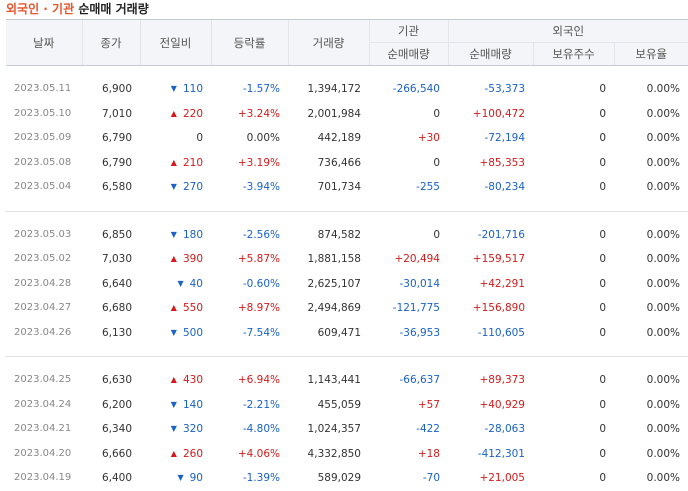 The width and height of the screenshot is (688, 491). Describe the element at coordinates (428, 404) in the screenshot. I see `cell-institution-net: +57` at that location.